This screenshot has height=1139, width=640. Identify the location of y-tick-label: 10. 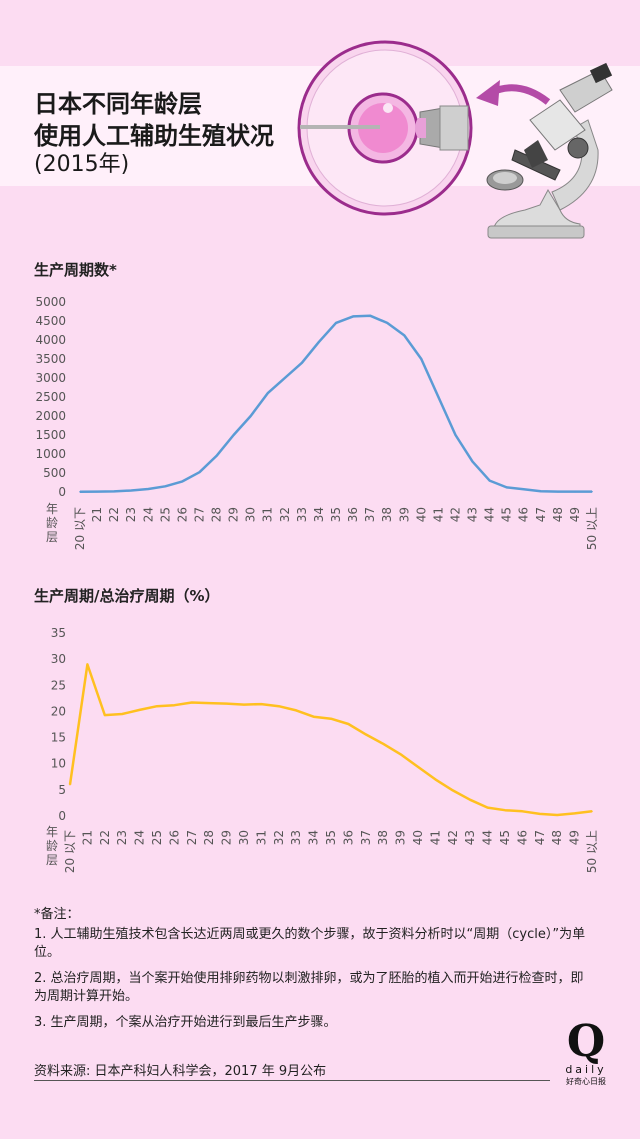
(58, 764).